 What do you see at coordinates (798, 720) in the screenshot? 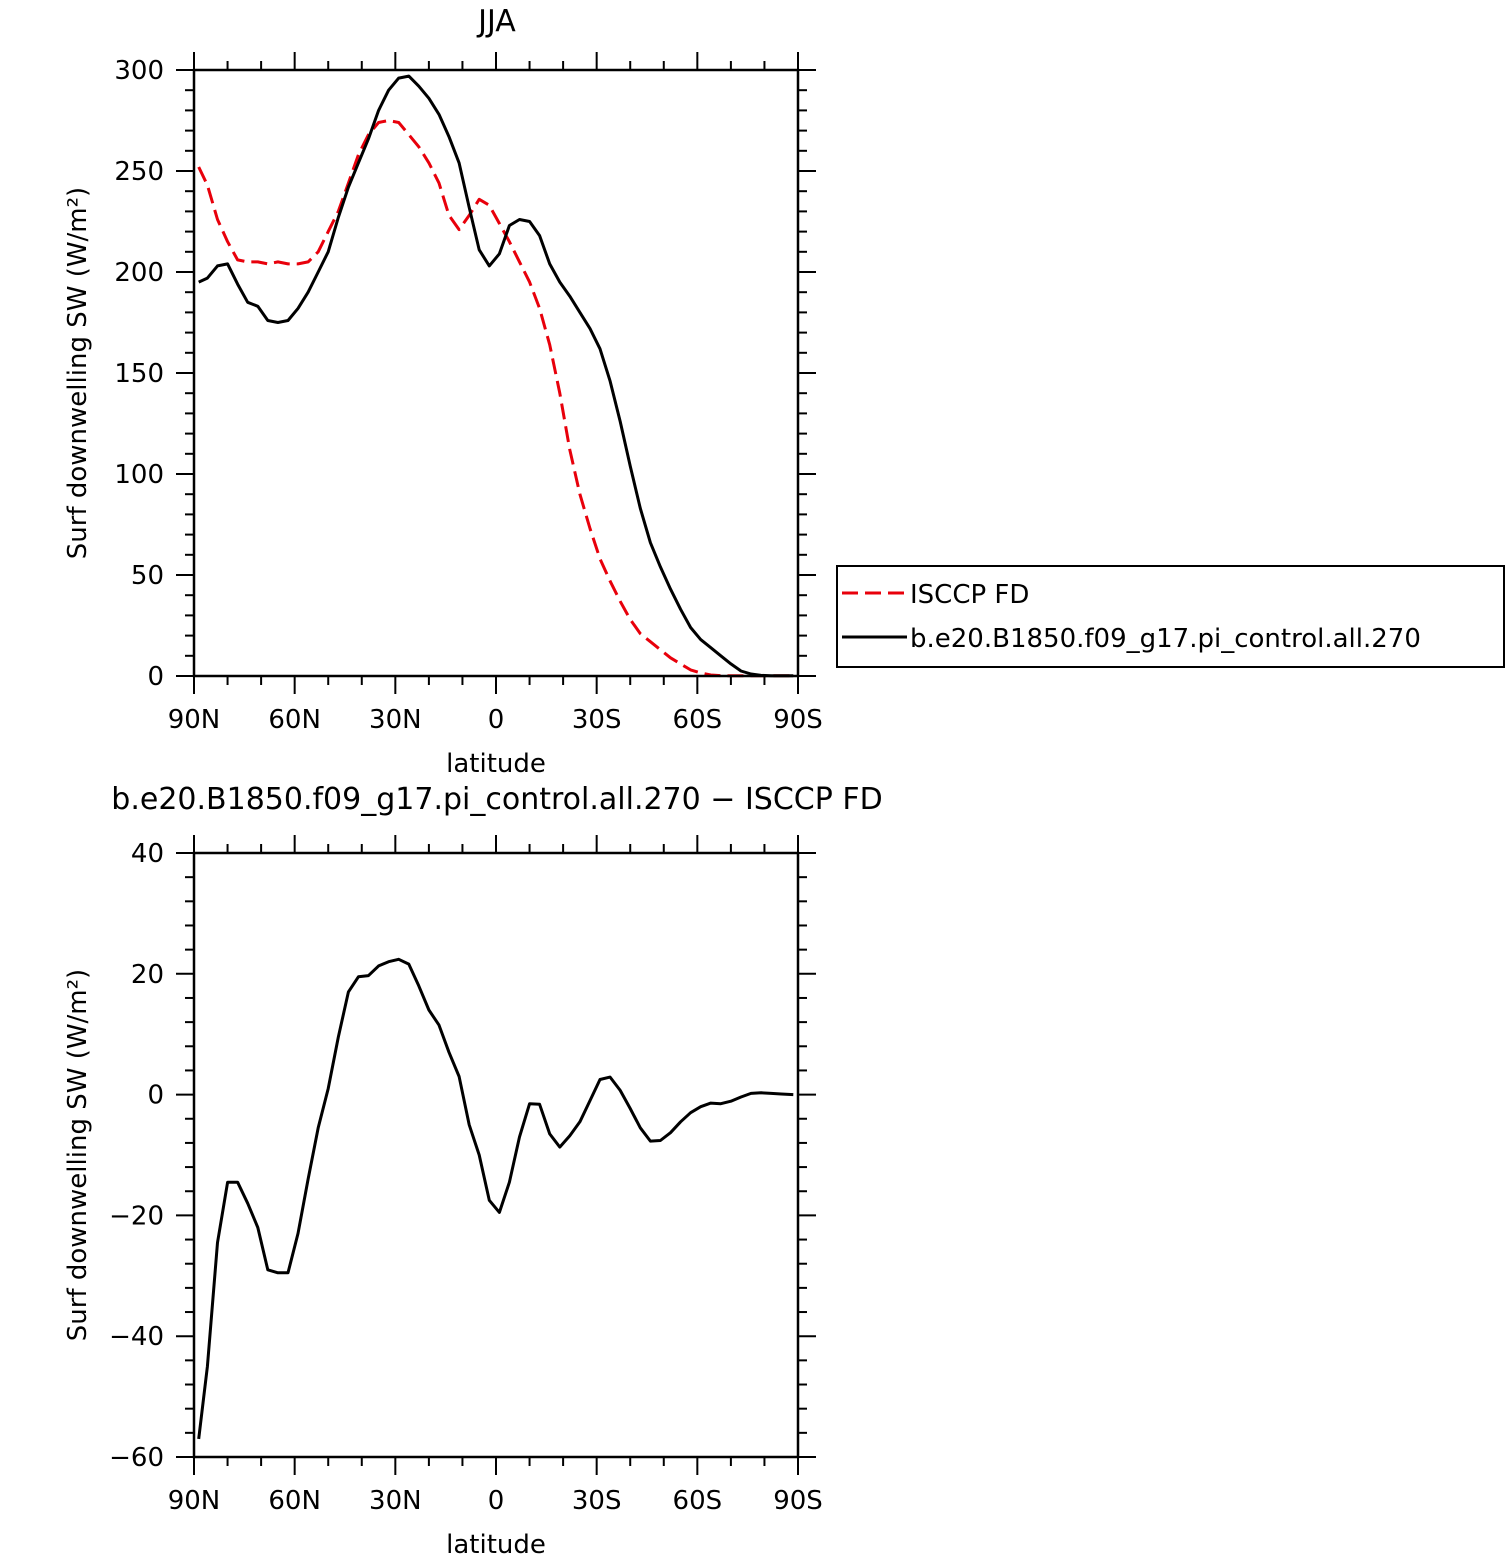
I see `top-x-tick-label: 90S` at bounding box center [798, 720].